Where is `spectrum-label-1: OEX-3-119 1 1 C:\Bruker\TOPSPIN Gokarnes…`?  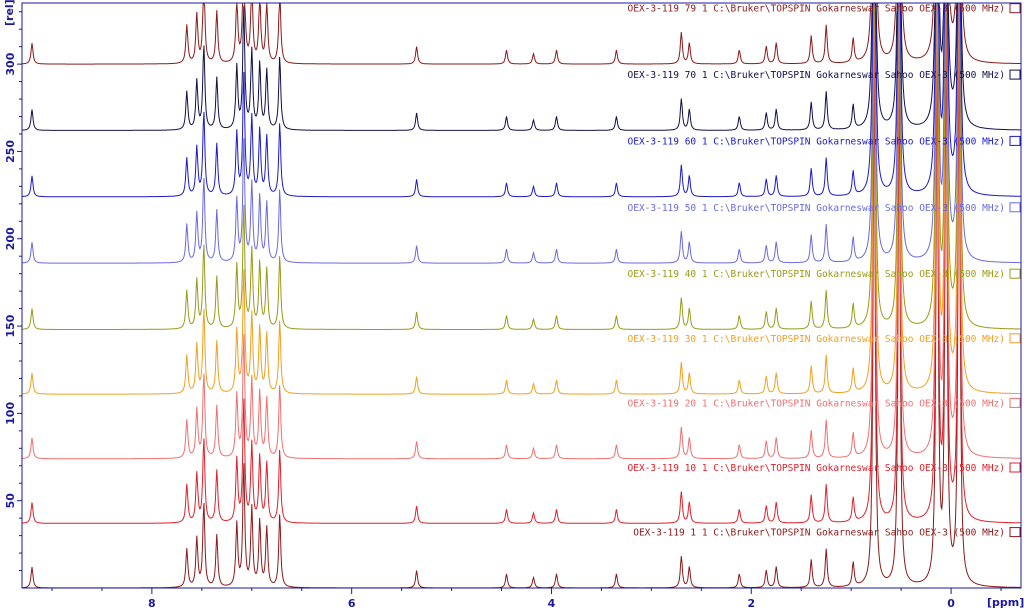
spectrum-label-1: OEX-3-119 1 1 C:\Bruker\TOPSPIN Gokarnes… is located at coordinates (819, 533).